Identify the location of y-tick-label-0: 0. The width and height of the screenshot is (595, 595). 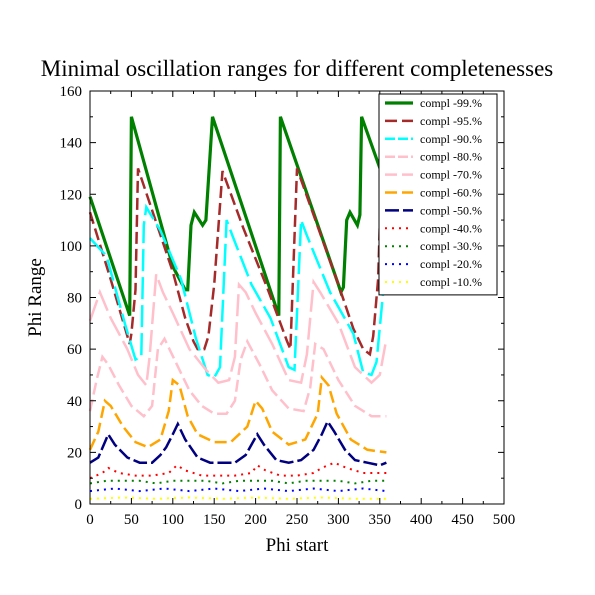
(79, 505).